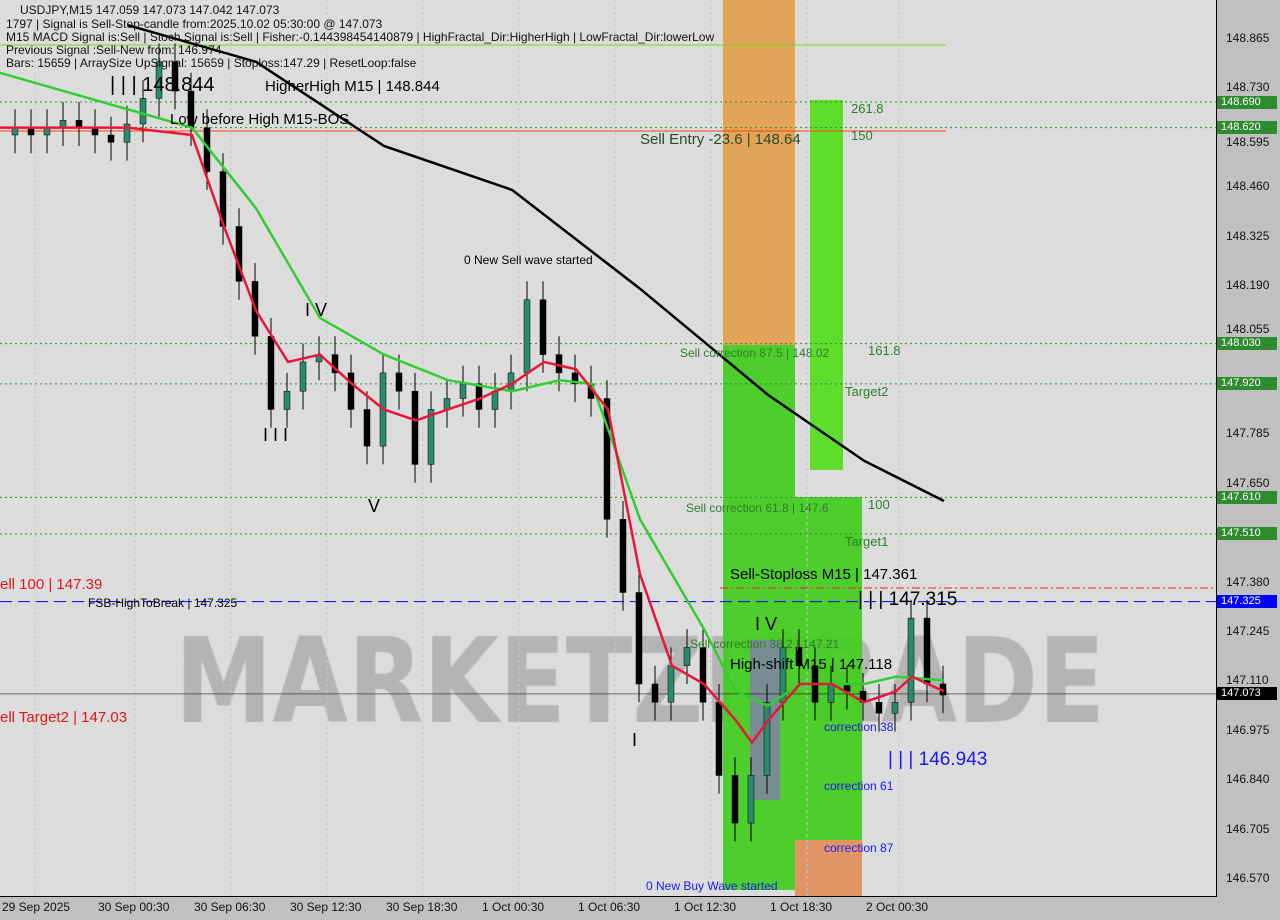  Describe the element at coordinates (1247, 497) in the screenshot. I see `price-tag: 147.610` at that location.